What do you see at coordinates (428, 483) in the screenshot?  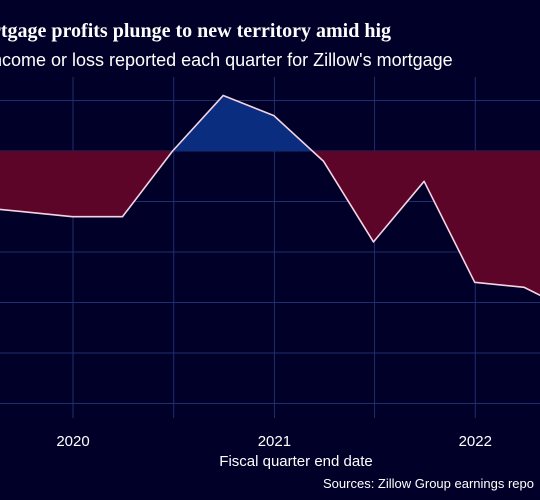 I see `source-note: Sources: Zillow Group earnings repo` at bounding box center [428, 483].